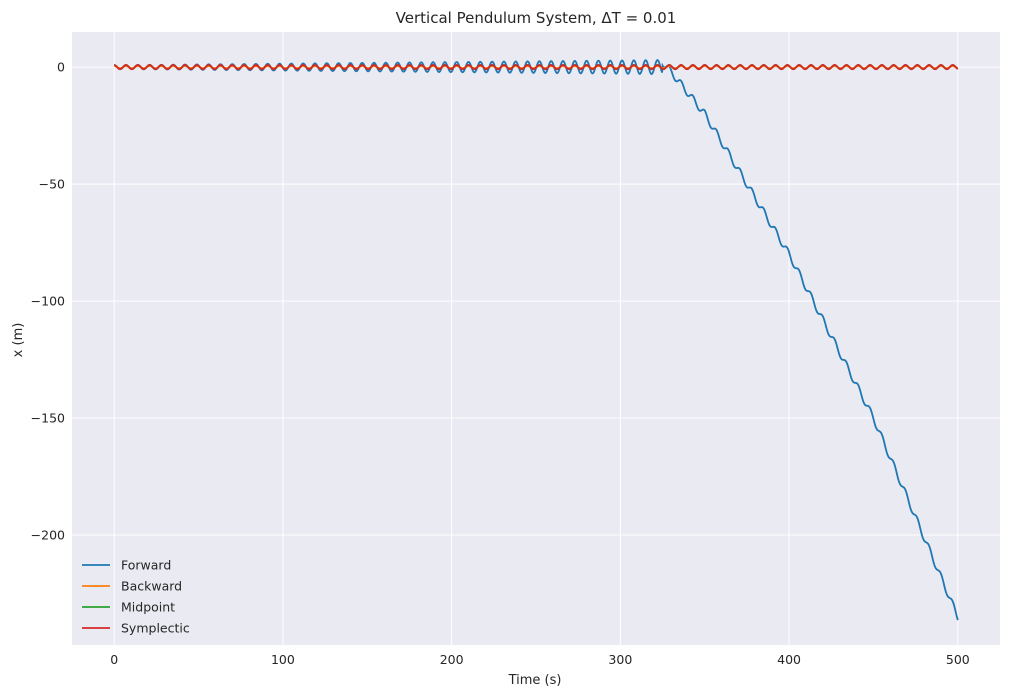 The image size is (1009, 696). Describe the element at coordinates (136, 597) in the screenshot. I see `legend: Forward Backward Midpoint Symplectic` at that location.